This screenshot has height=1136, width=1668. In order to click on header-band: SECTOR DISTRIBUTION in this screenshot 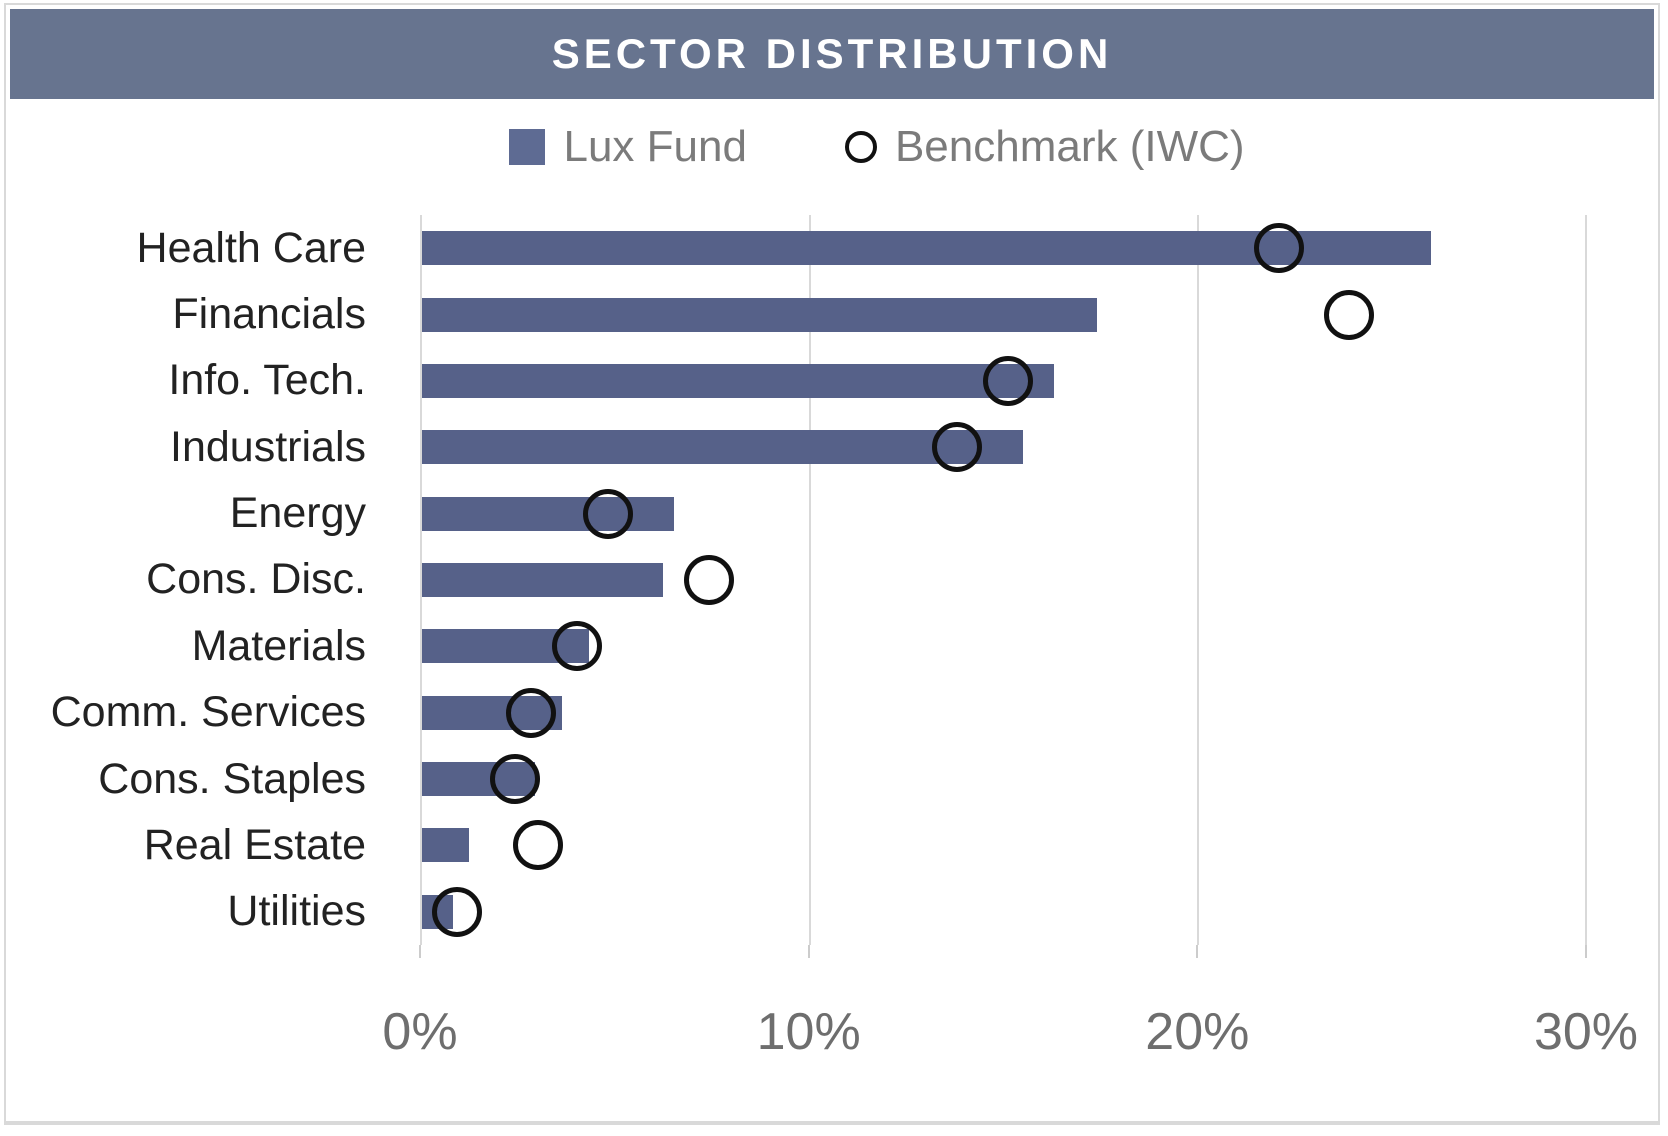, I will do `click(832, 54)`.